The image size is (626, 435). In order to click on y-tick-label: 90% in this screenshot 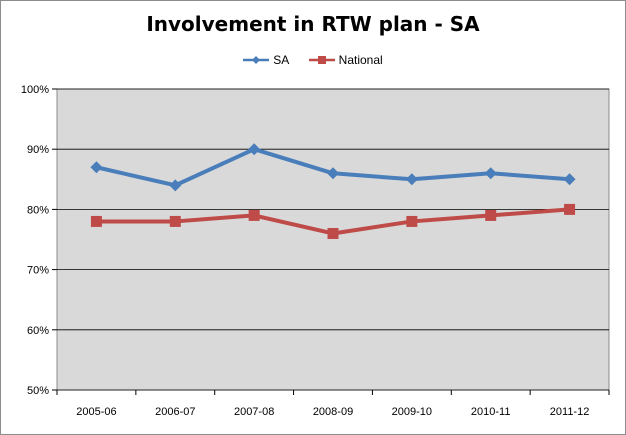, I will do `click(38, 150)`.